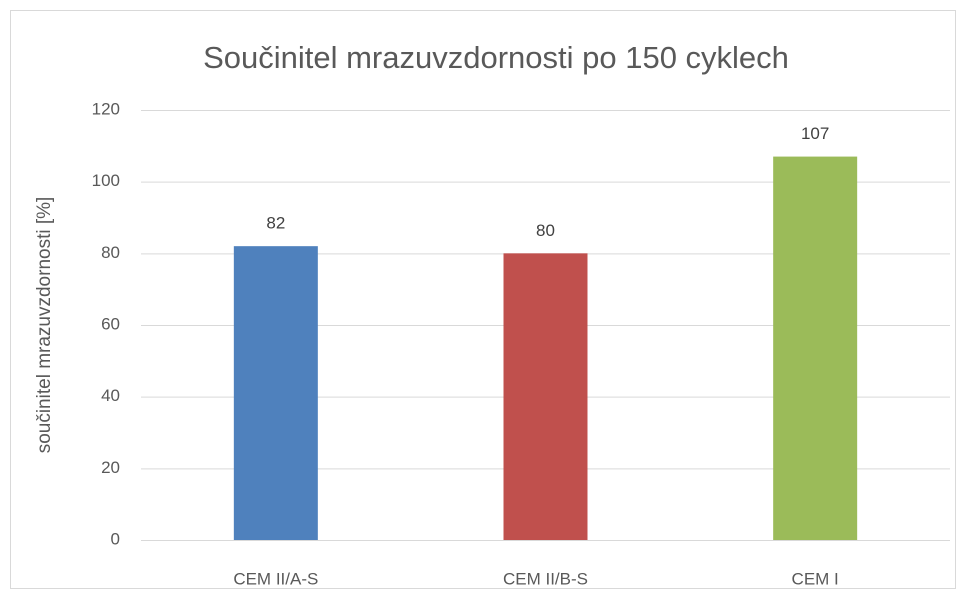  I want to click on y-tick-label: 80, so click(110, 252).